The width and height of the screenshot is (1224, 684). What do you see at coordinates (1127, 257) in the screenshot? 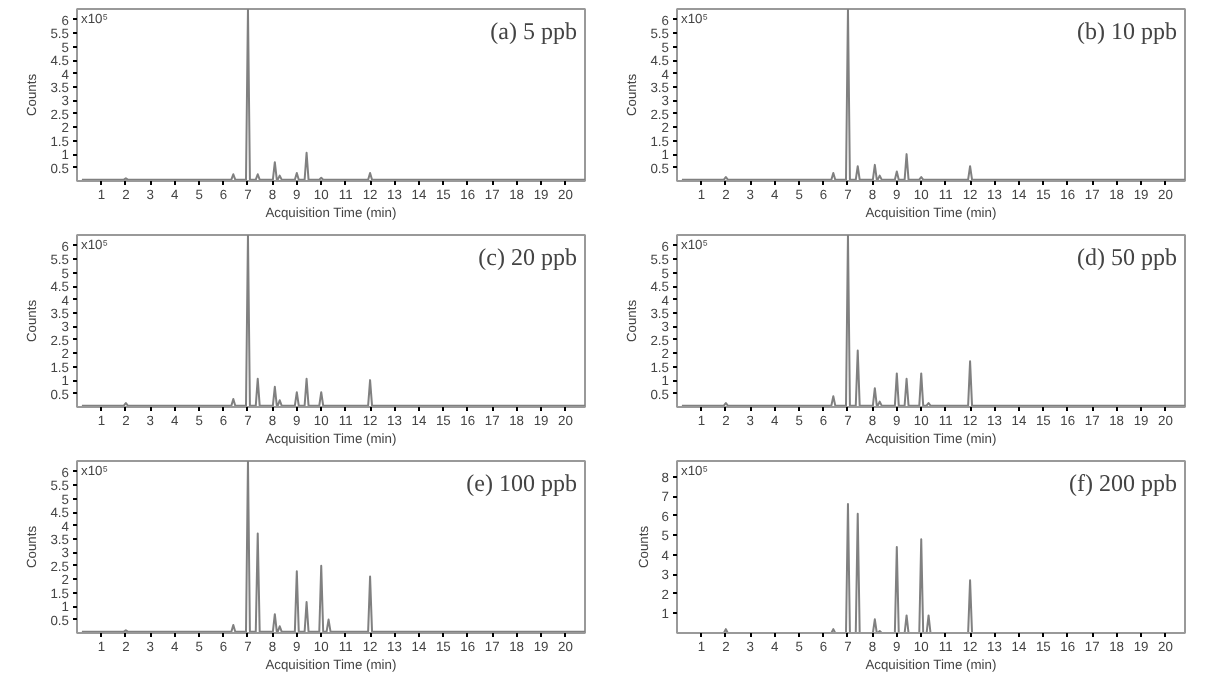
I see `chart-title: (d) 50 ppb` at bounding box center [1127, 257].